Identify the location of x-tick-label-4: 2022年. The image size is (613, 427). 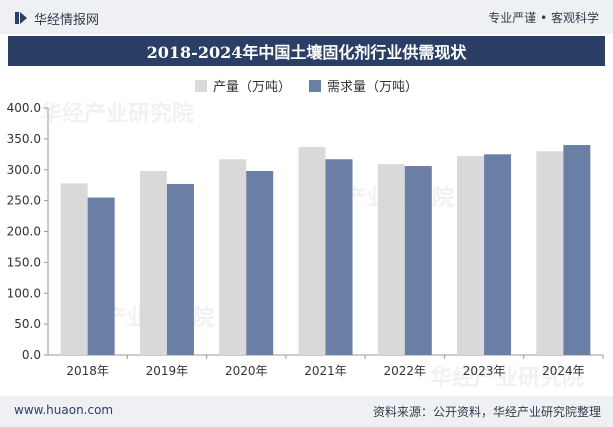
(405, 371).